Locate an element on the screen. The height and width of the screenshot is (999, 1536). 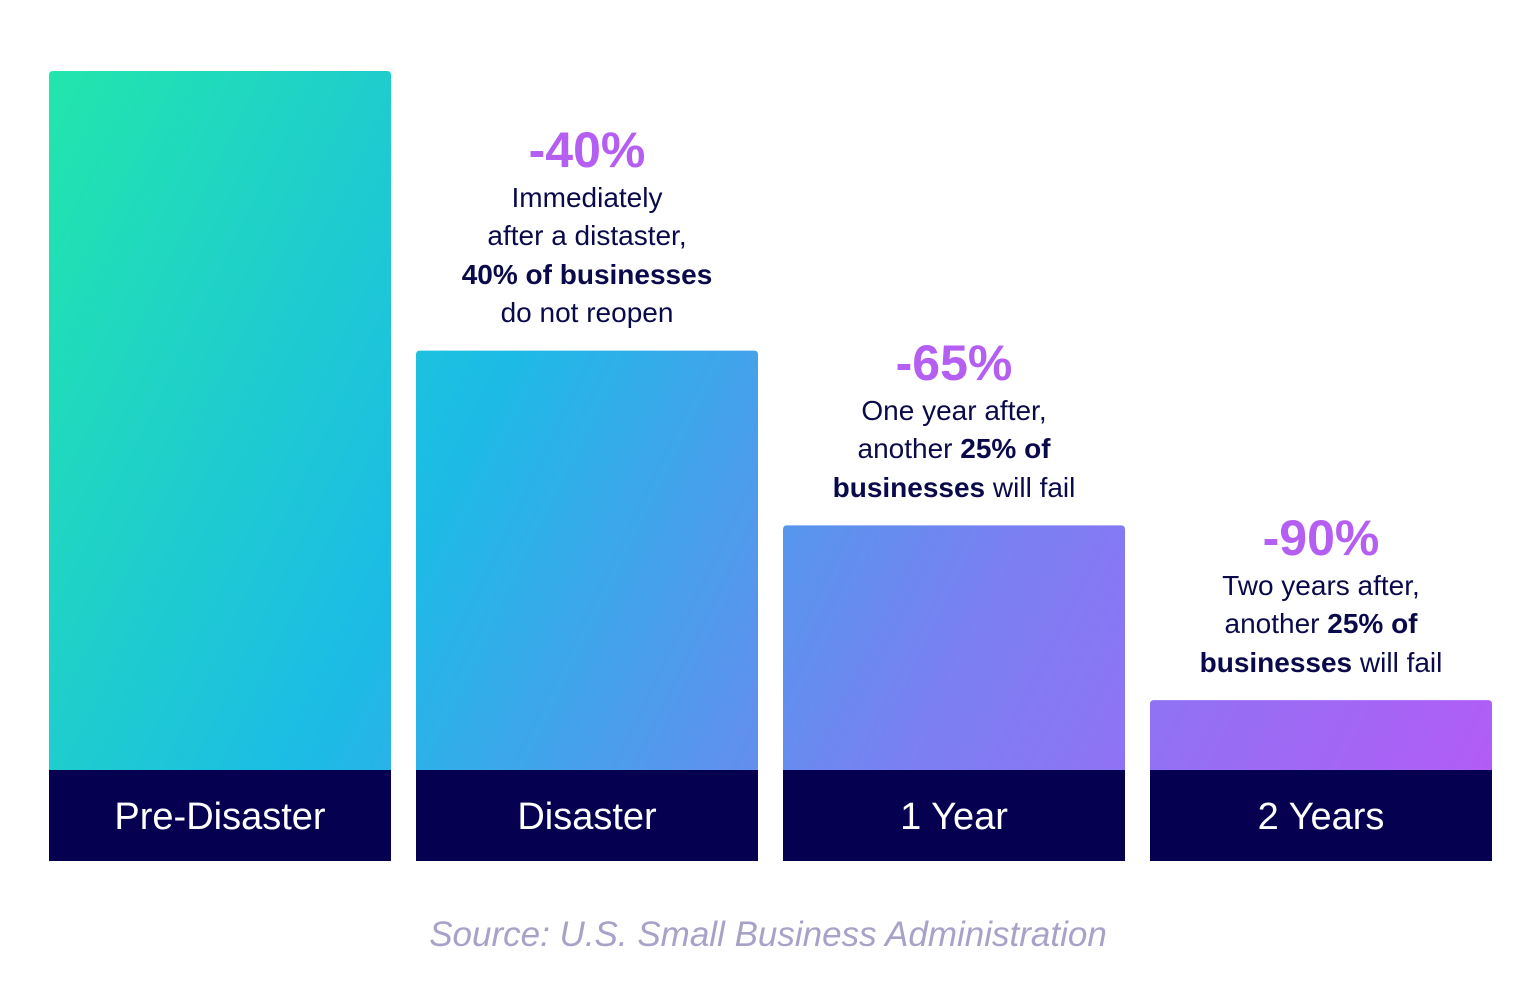
annotation-line: One year after, is located at coordinates (954, 411).